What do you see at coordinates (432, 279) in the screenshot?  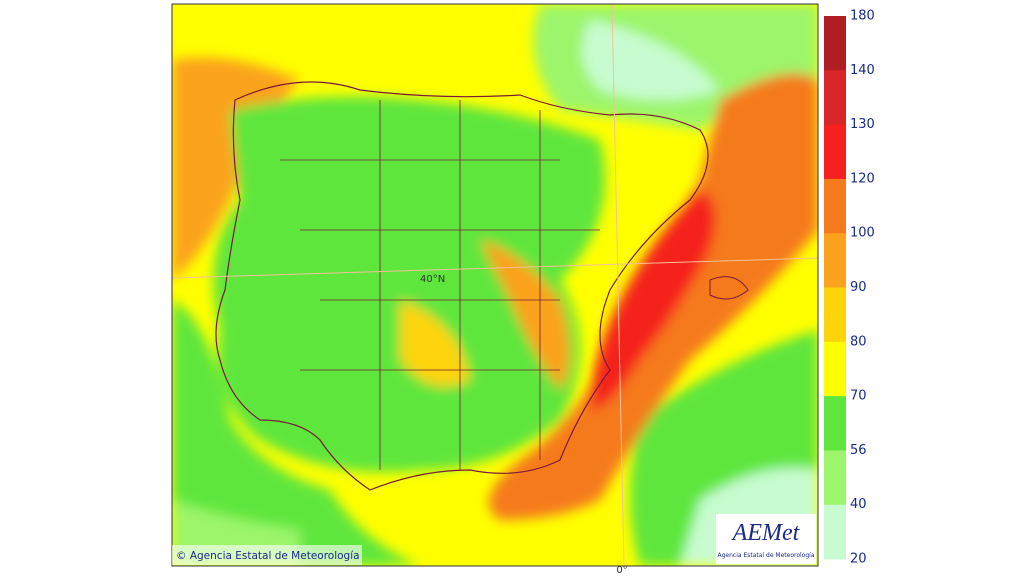 I see `latitude-label: 40°N` at bounding box center [432, 279].